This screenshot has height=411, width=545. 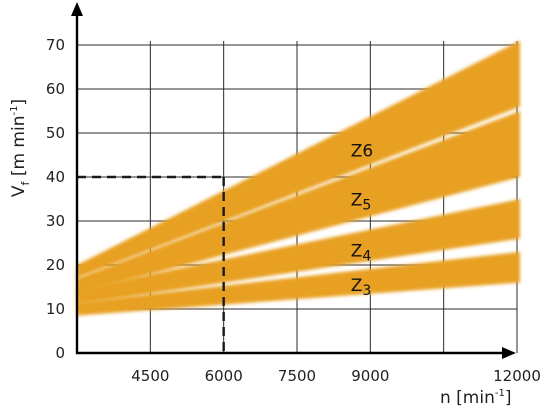 I want to click on x-axis-arrow, so click(x=509, y=353).